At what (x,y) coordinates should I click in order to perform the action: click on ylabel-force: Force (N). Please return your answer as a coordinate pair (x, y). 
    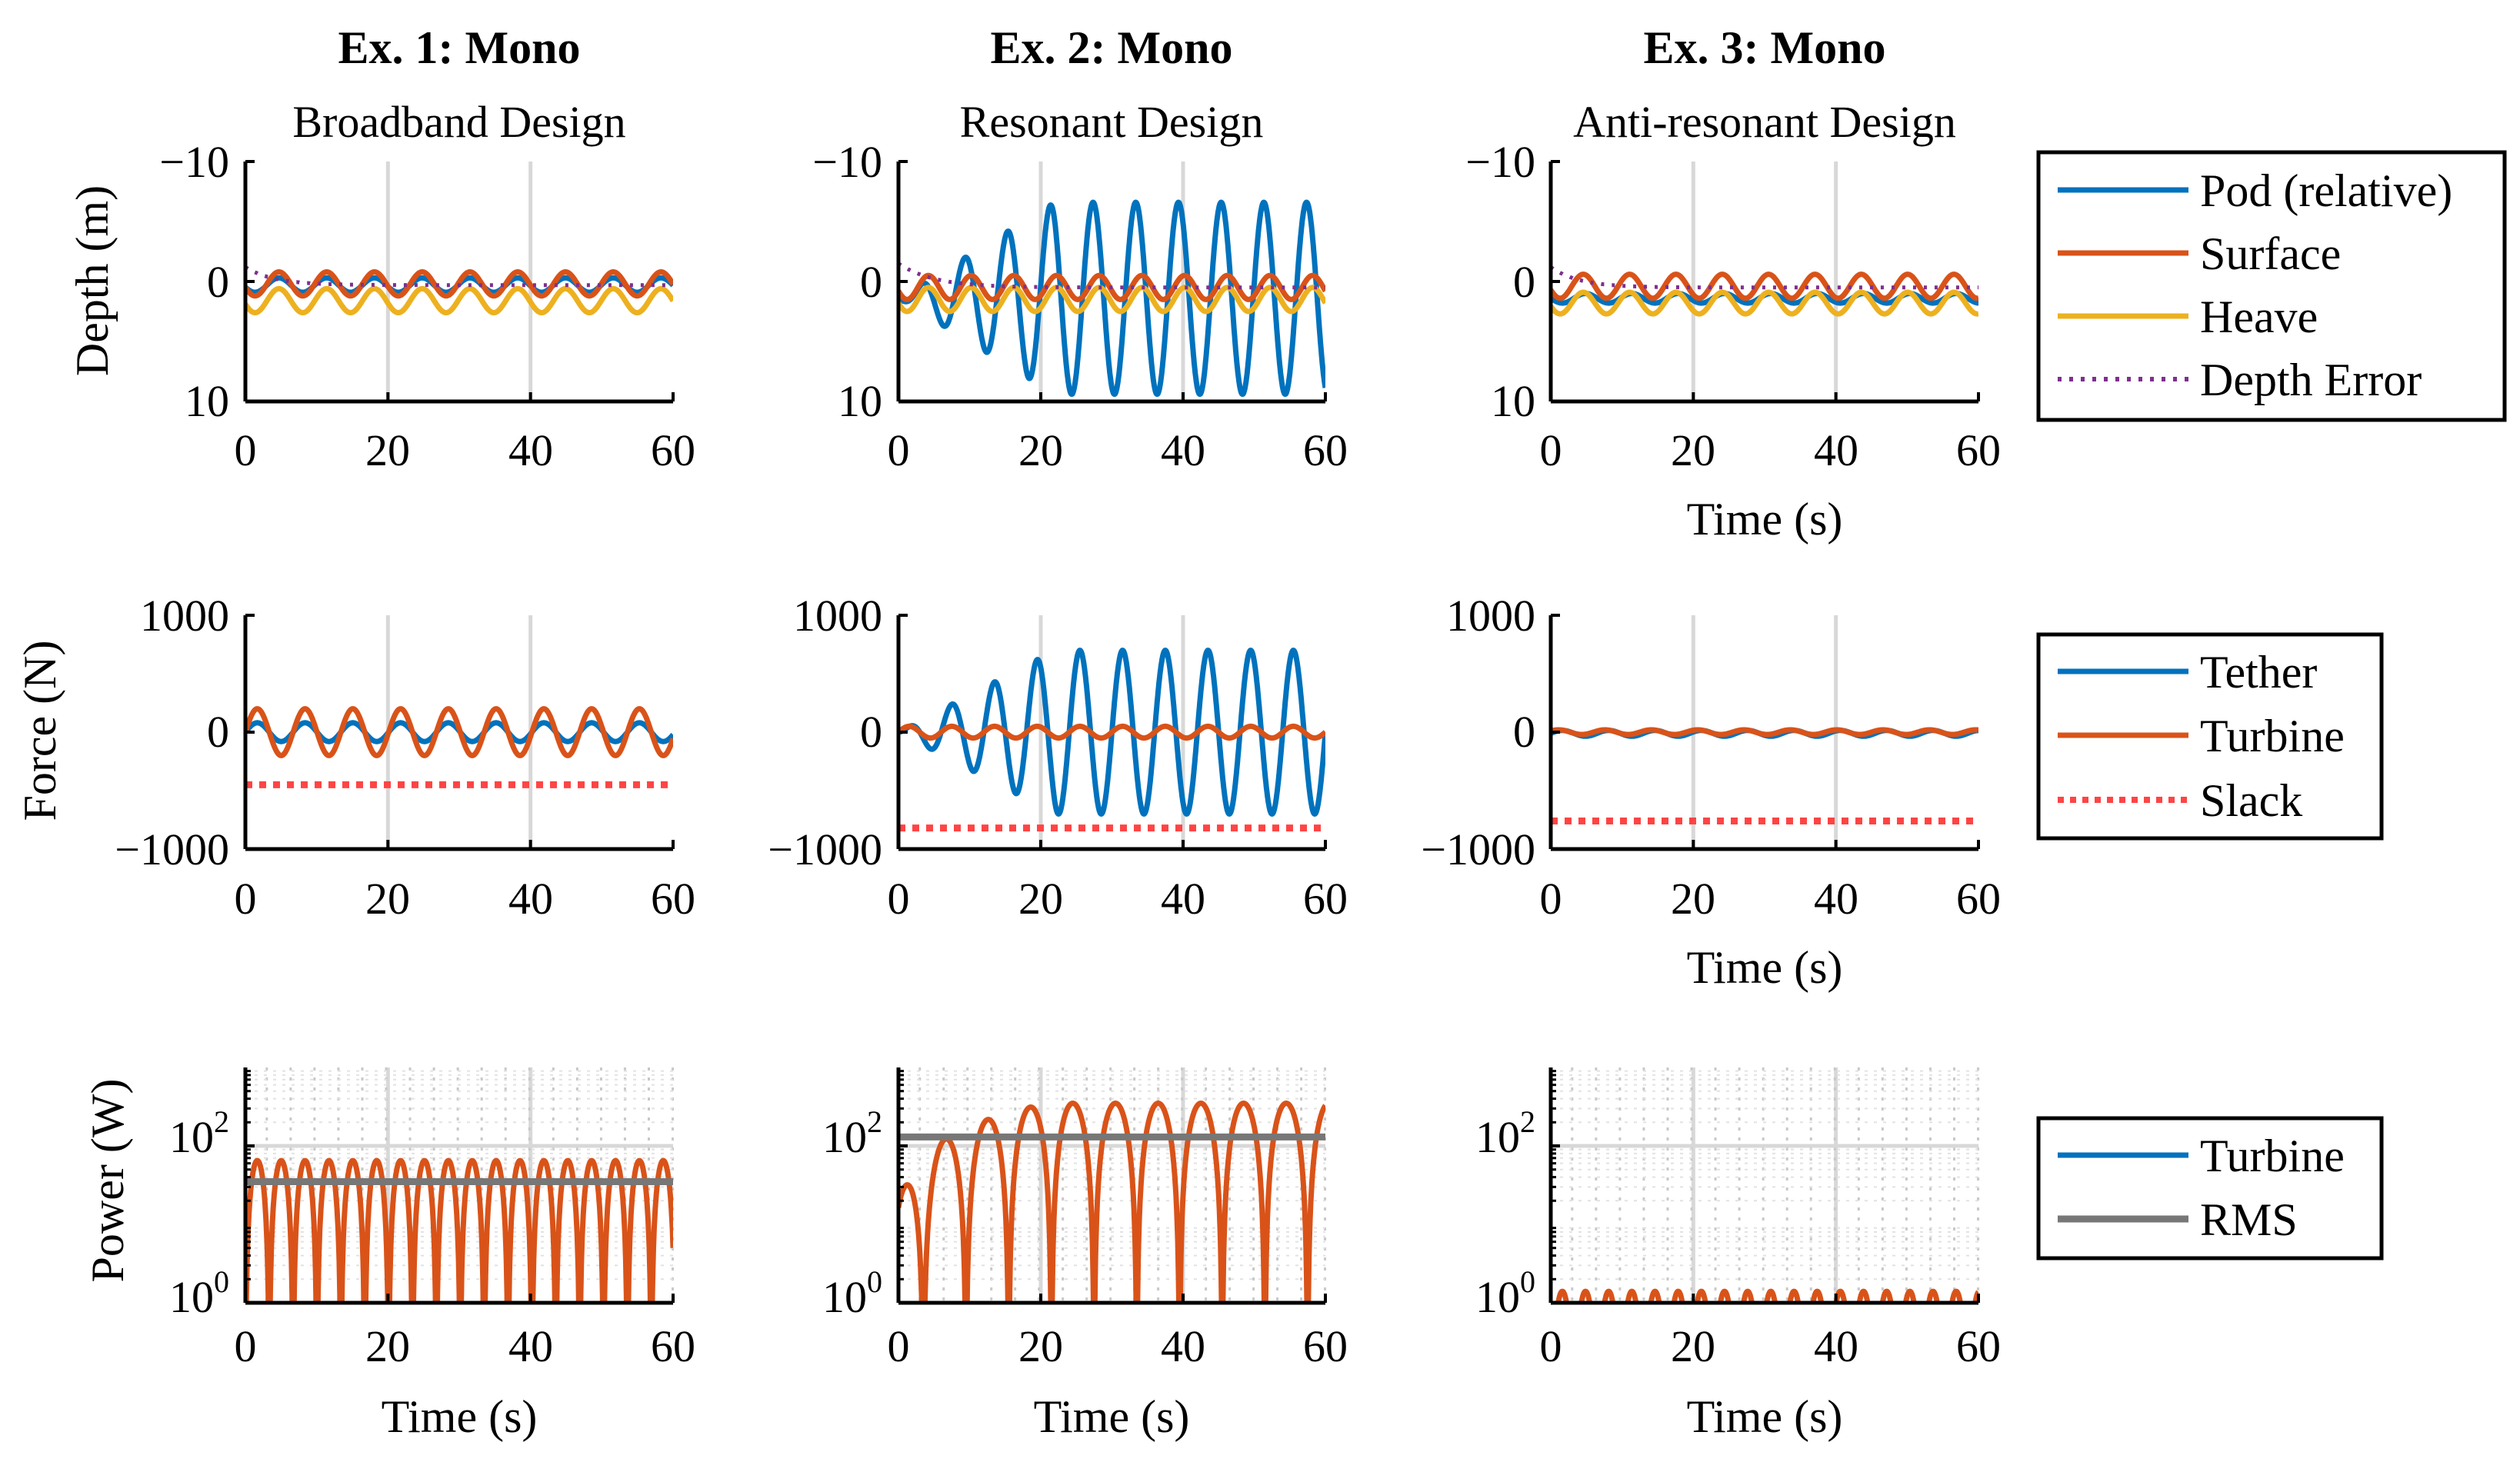
    Looking at the image, I should click on (40, 731).